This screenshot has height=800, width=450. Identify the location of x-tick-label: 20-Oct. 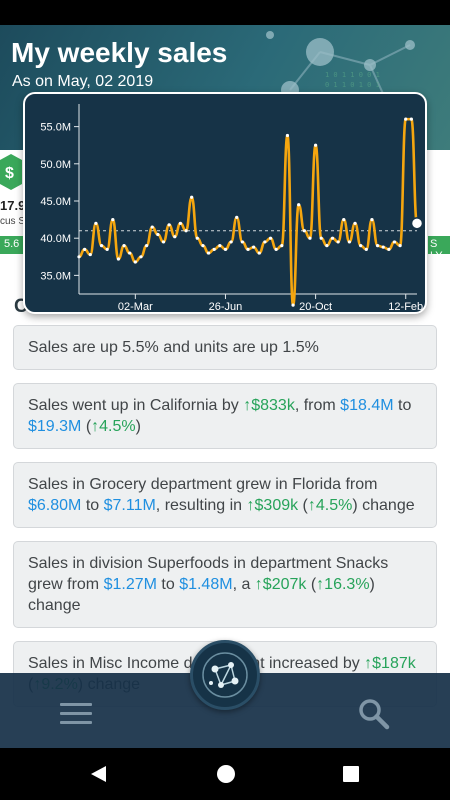
(315, 306).